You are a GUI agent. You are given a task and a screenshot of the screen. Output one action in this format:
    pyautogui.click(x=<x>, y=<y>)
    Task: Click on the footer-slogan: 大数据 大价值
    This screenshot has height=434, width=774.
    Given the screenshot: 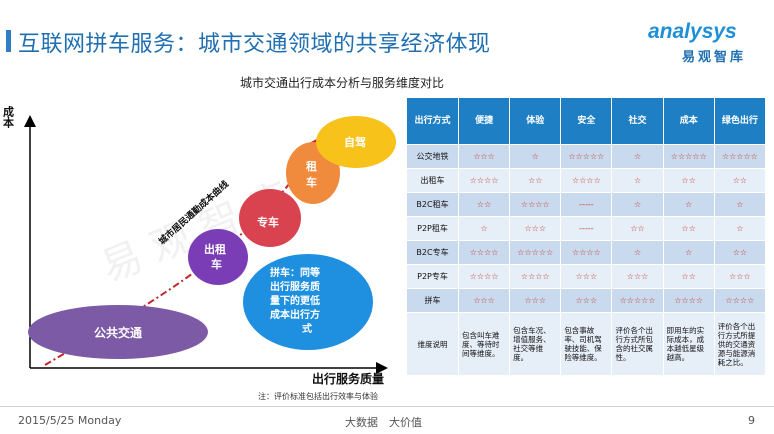 What is the action you would take?
    pyautogui.click(x=383, y=422)
    